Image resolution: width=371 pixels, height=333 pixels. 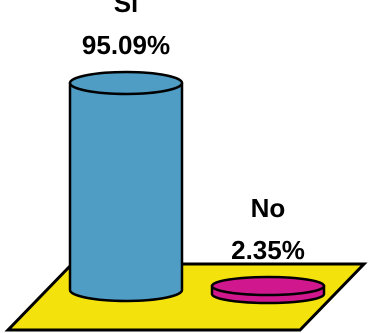 I want to click on category-label-no: No, so click(x=268, y=208).